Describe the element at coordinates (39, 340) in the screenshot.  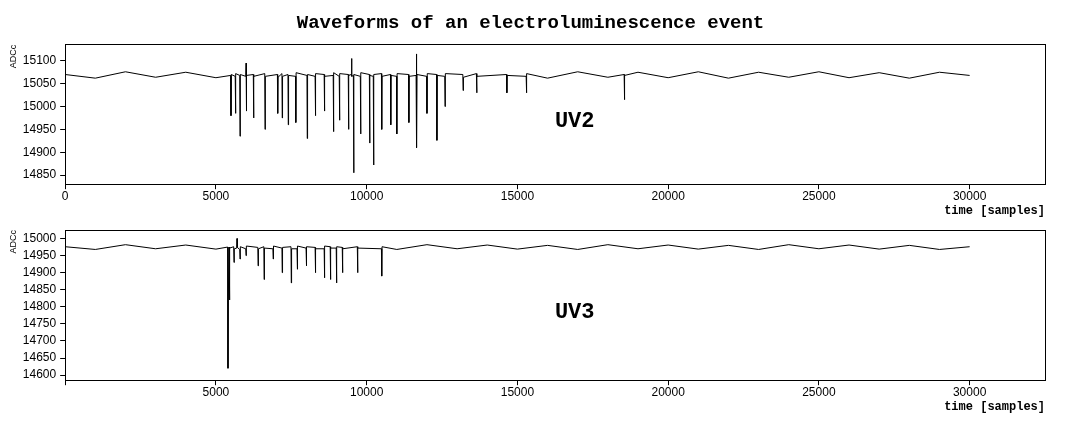
I see `y-tick-label: 14700` at that location.